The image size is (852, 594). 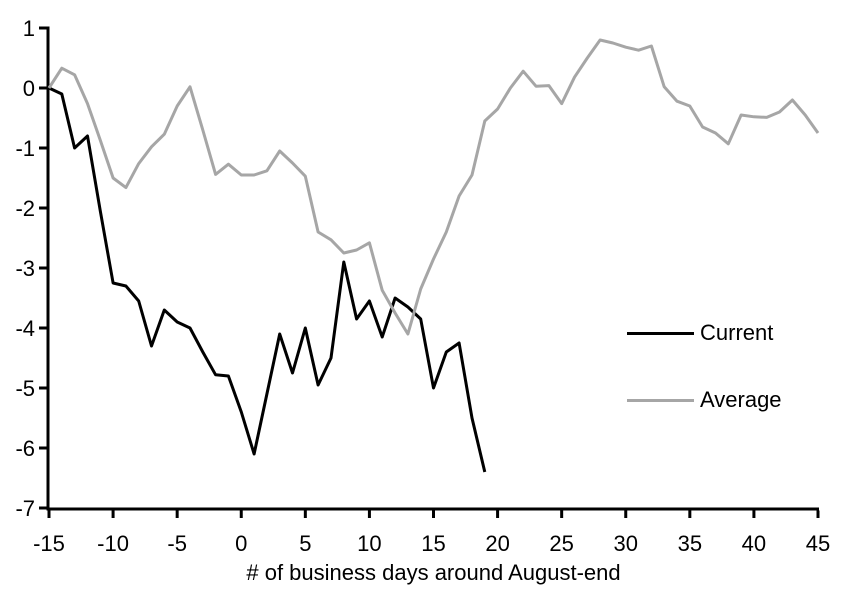 I want to click on legend-item-current: Current, so click(x=704, y=332).